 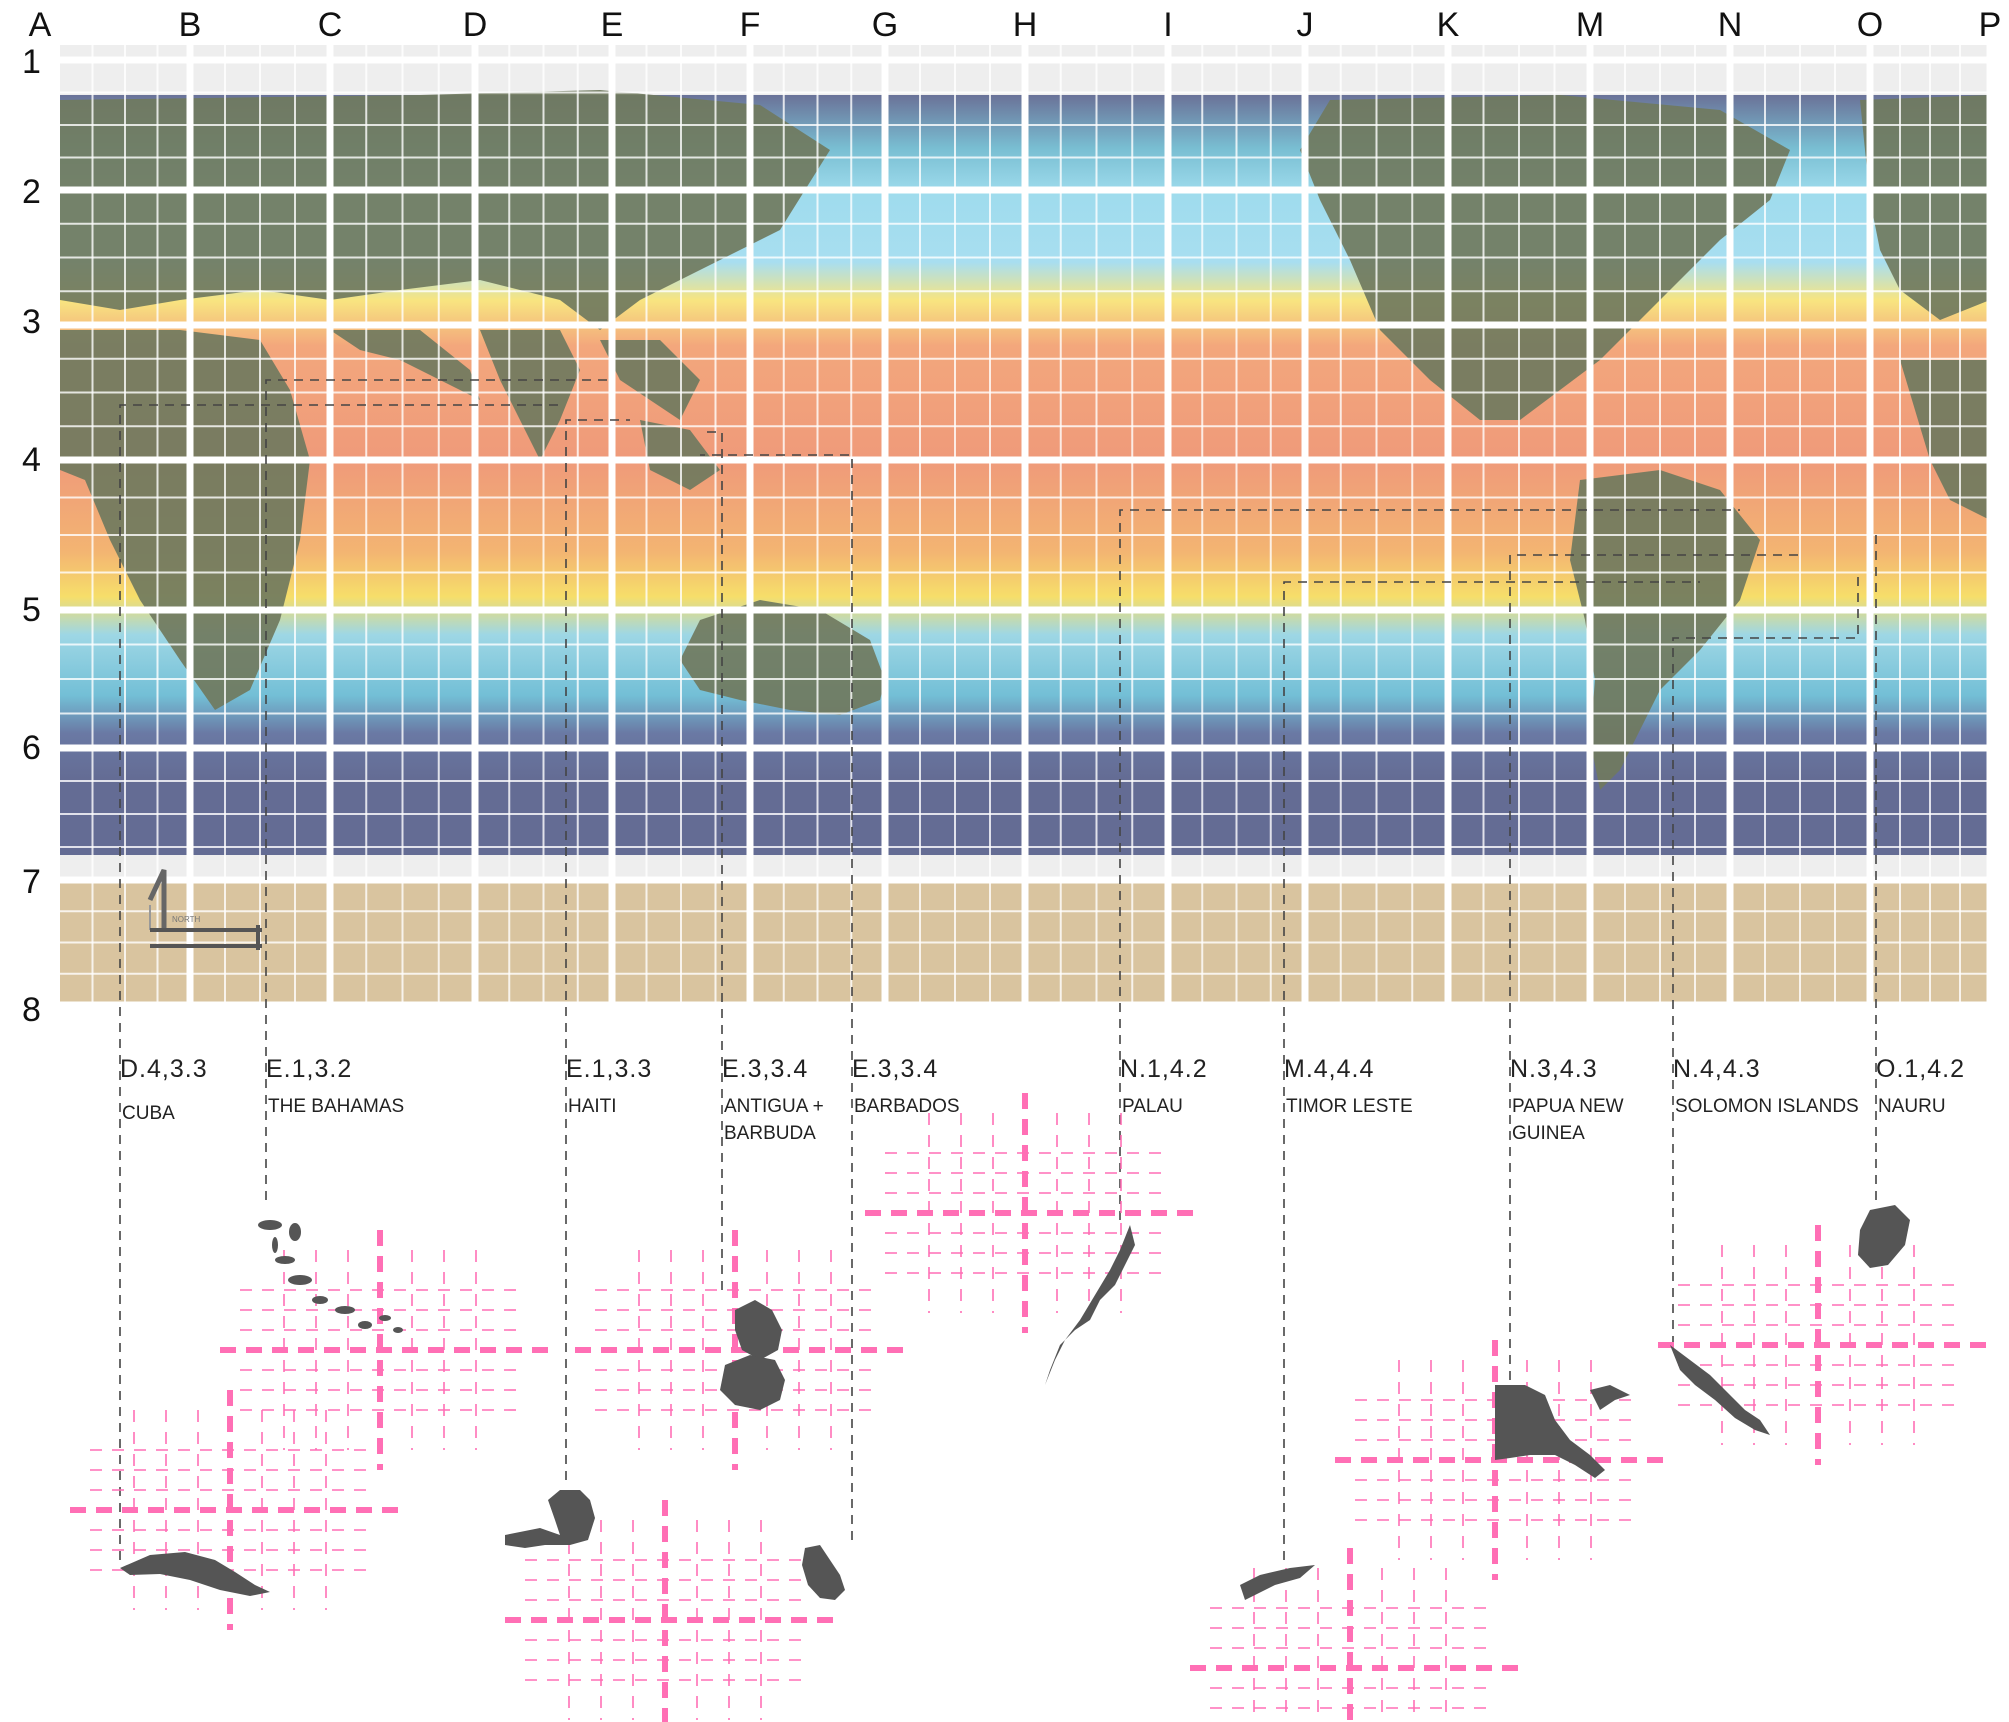 I want to click on coord-label-cuba: D.4,3.3, so click(x=164, y=1069).